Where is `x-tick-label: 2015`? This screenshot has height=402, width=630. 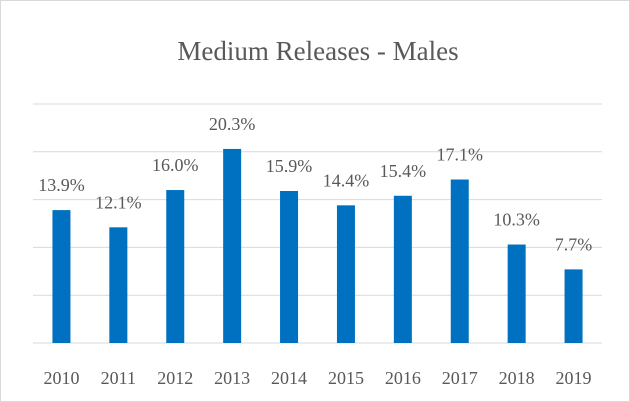
x-tick-label: 2015 is located at coordinates (346, 378).